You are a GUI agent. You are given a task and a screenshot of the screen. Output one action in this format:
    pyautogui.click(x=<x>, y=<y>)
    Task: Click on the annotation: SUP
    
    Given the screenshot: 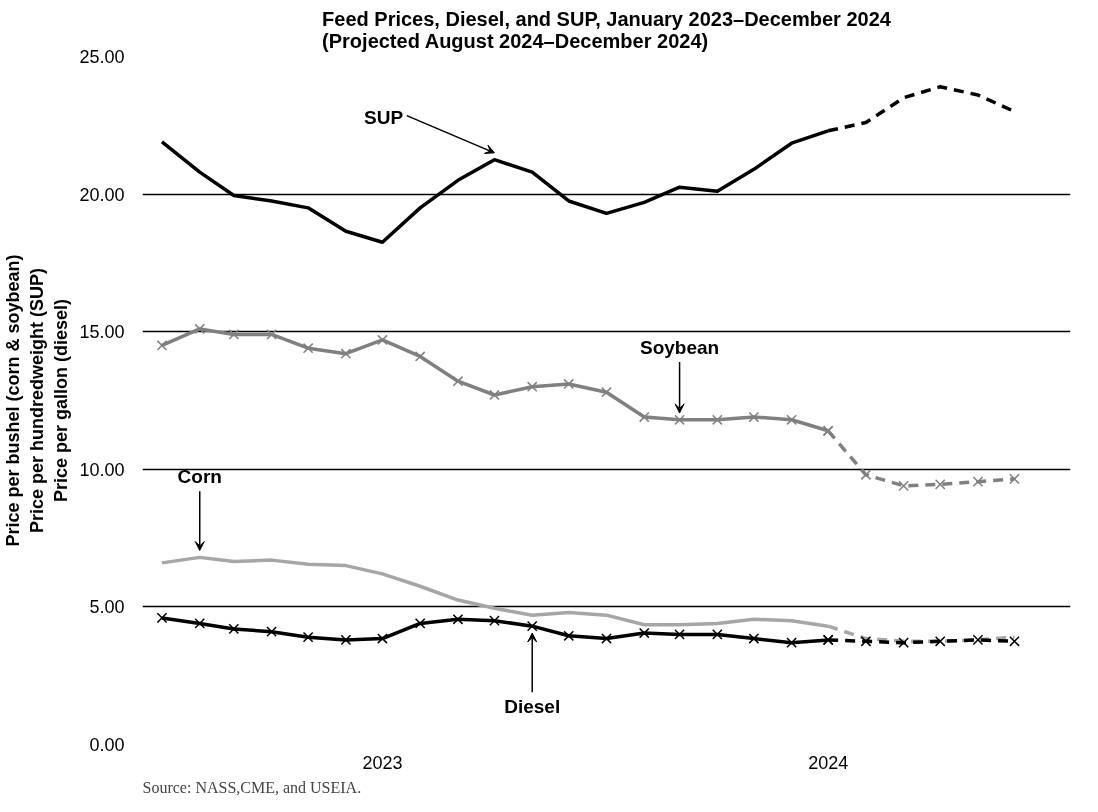 What is the action you would take?
    pyautogui.click(x=384, y=118)
    